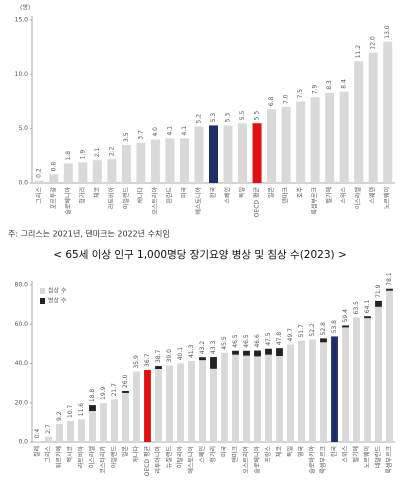  What do you see at coordinates (213, 347) in the screenshot?
I see `total-label: 43.3` at bounding box center [213, 347].